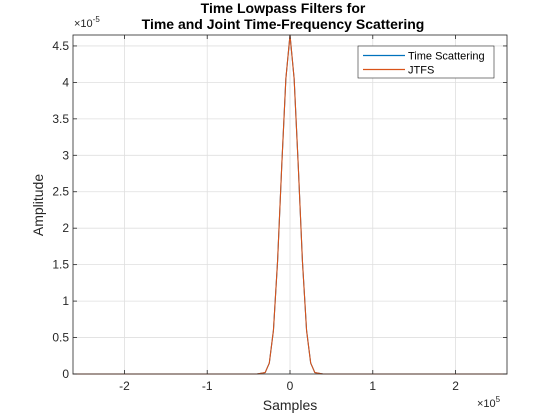 This screenshot has width=560, height=420. I want to click on y-tick-label-5: 2.5, so click(60, 192).